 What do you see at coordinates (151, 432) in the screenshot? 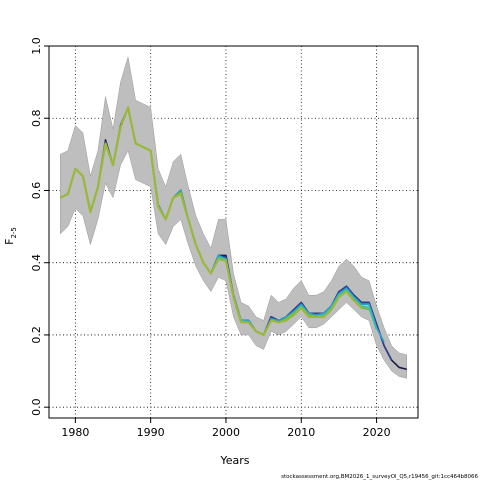
I see `x-tick-label: 1990` at bounding box center [151, 432].